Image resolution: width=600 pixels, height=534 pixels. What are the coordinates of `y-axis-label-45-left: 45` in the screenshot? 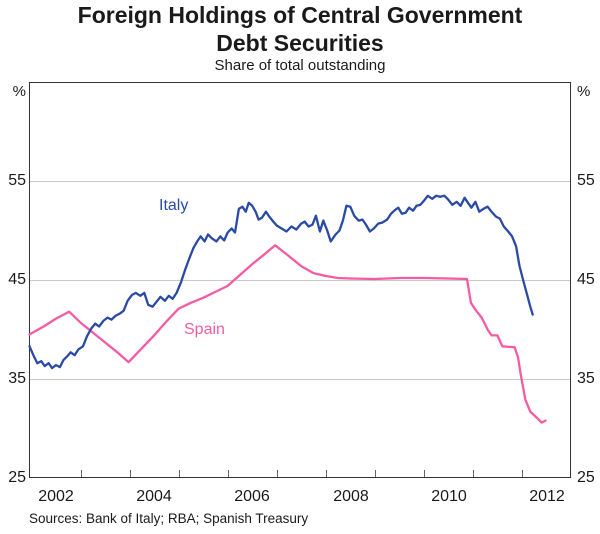 It's located at (17, 279).